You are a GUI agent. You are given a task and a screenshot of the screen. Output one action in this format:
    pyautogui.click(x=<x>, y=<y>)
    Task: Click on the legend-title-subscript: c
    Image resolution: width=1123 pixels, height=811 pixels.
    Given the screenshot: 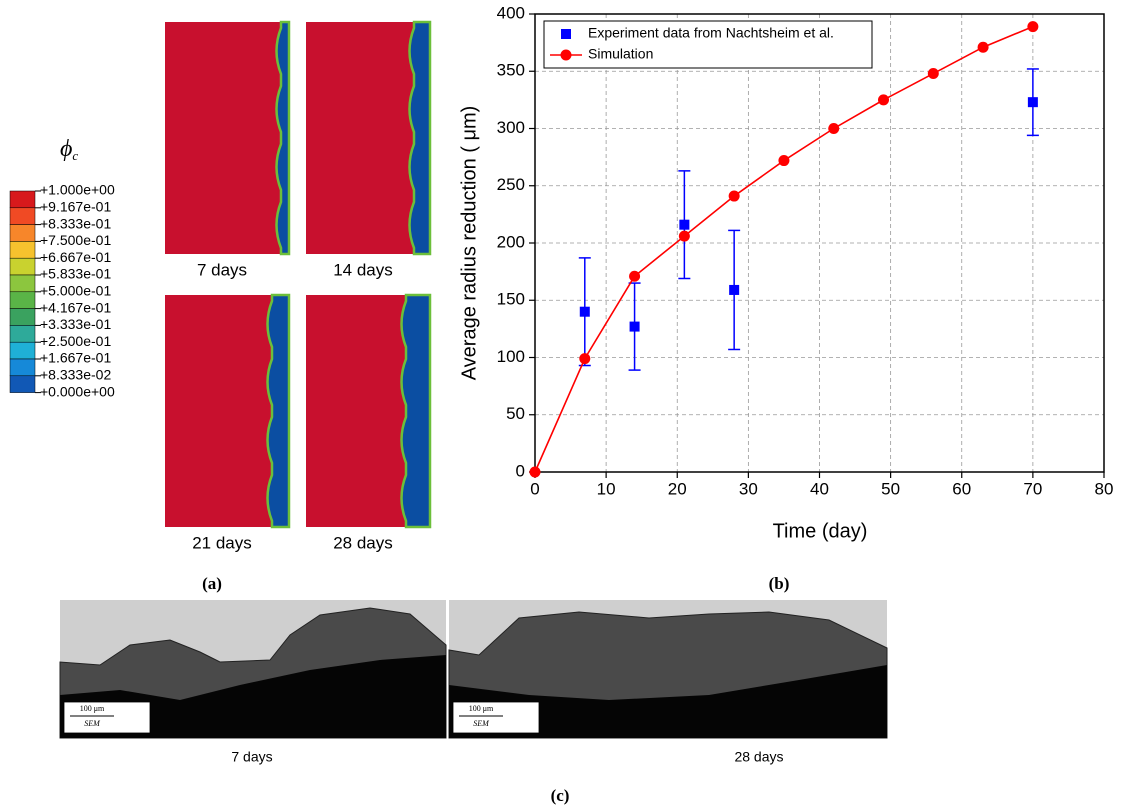 What is the action you would take?
    pyautogui.click(x=75, y=155)
    